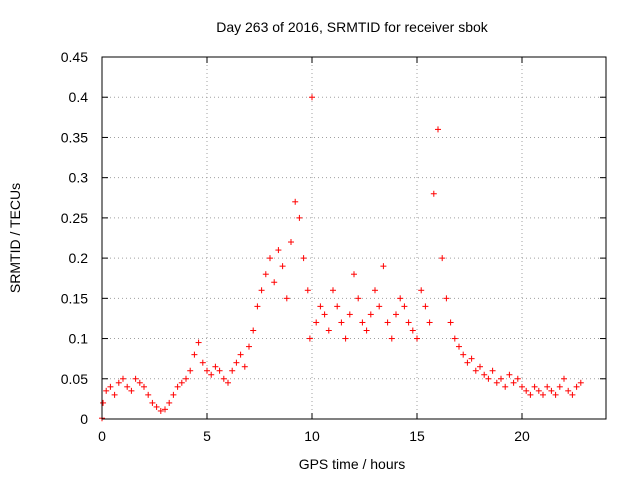 The image size is (640, 480). I want to click on x-tick-labels: 0 5 10 15 20, so click(314, 436).